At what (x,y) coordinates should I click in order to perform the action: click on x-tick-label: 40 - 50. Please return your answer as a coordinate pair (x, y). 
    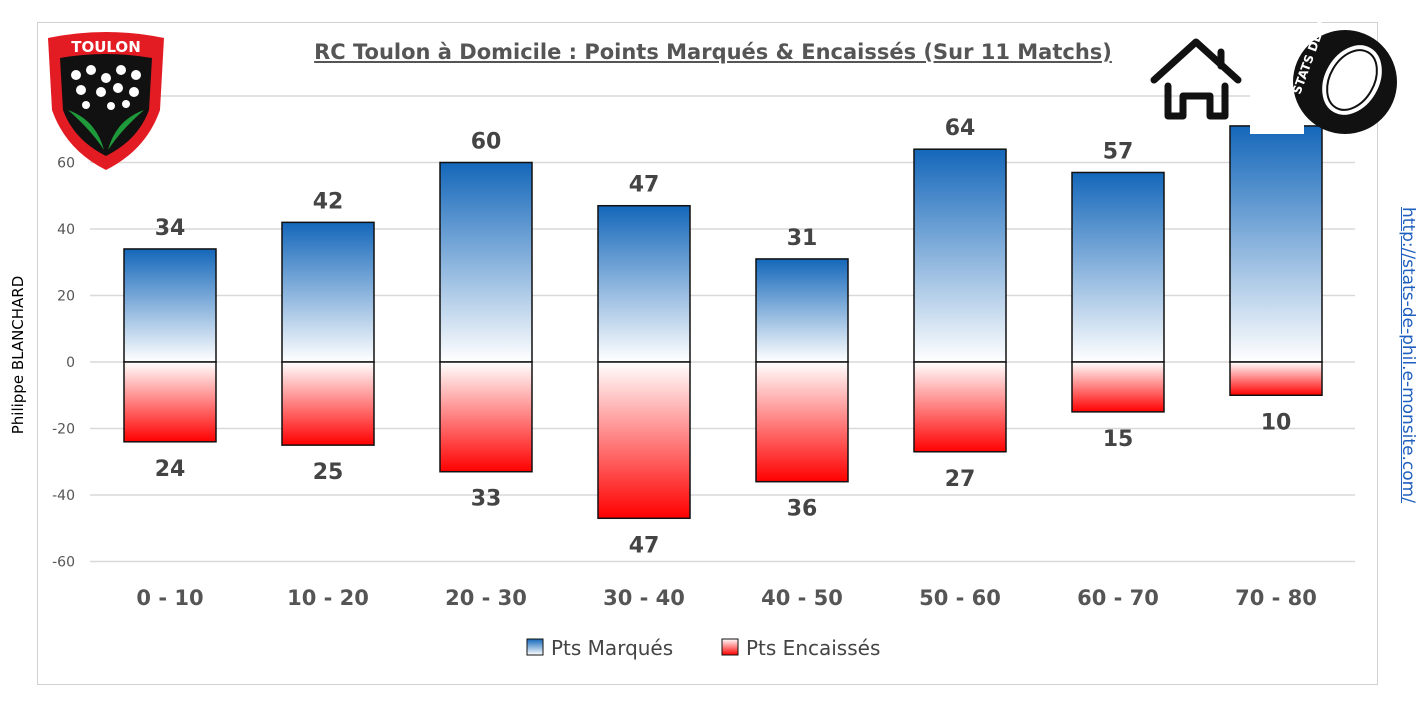
    Looking at the image, I should click on (802, 598).